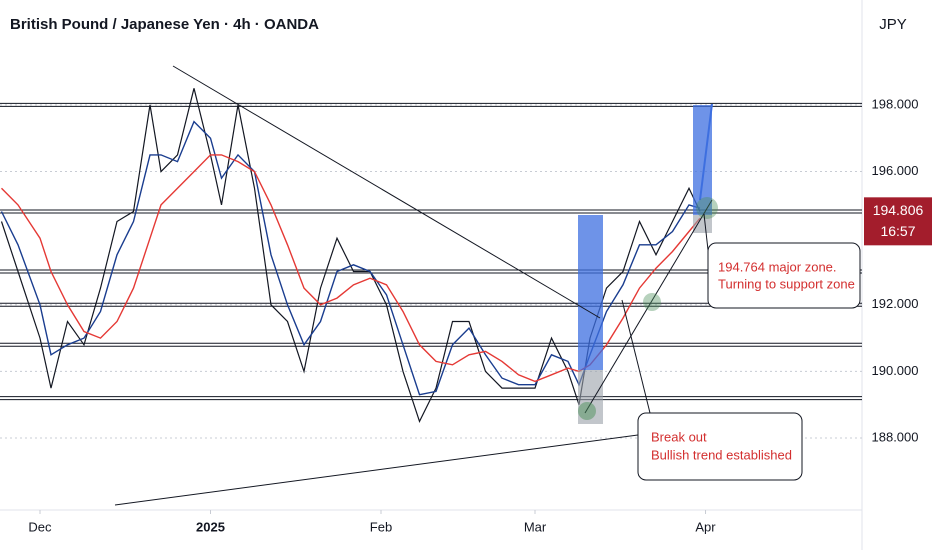  I want to click on annotation-text: Bullish trend established, so click(721, 454).